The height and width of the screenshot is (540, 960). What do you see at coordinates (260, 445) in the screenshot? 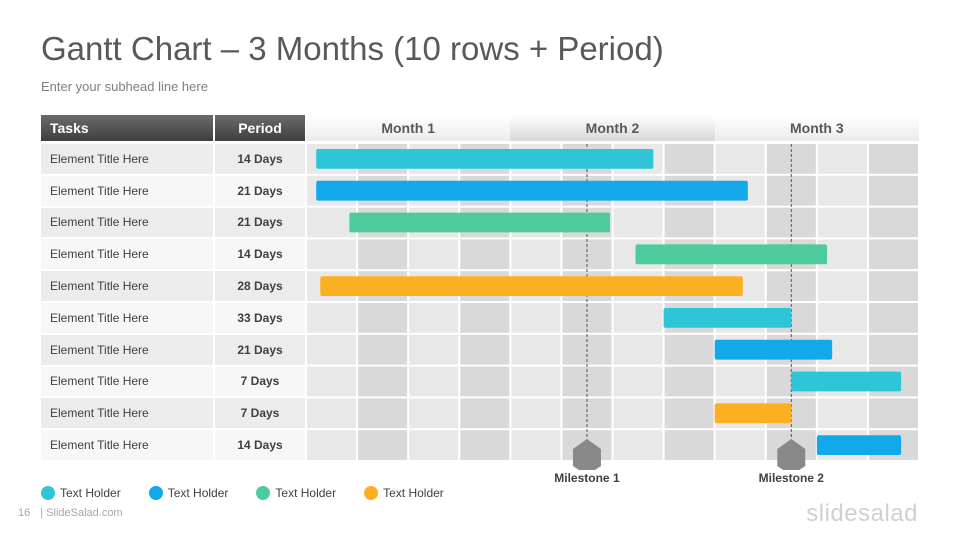
I see `period-cell: 14 Days` at bounding box center [260, 445].